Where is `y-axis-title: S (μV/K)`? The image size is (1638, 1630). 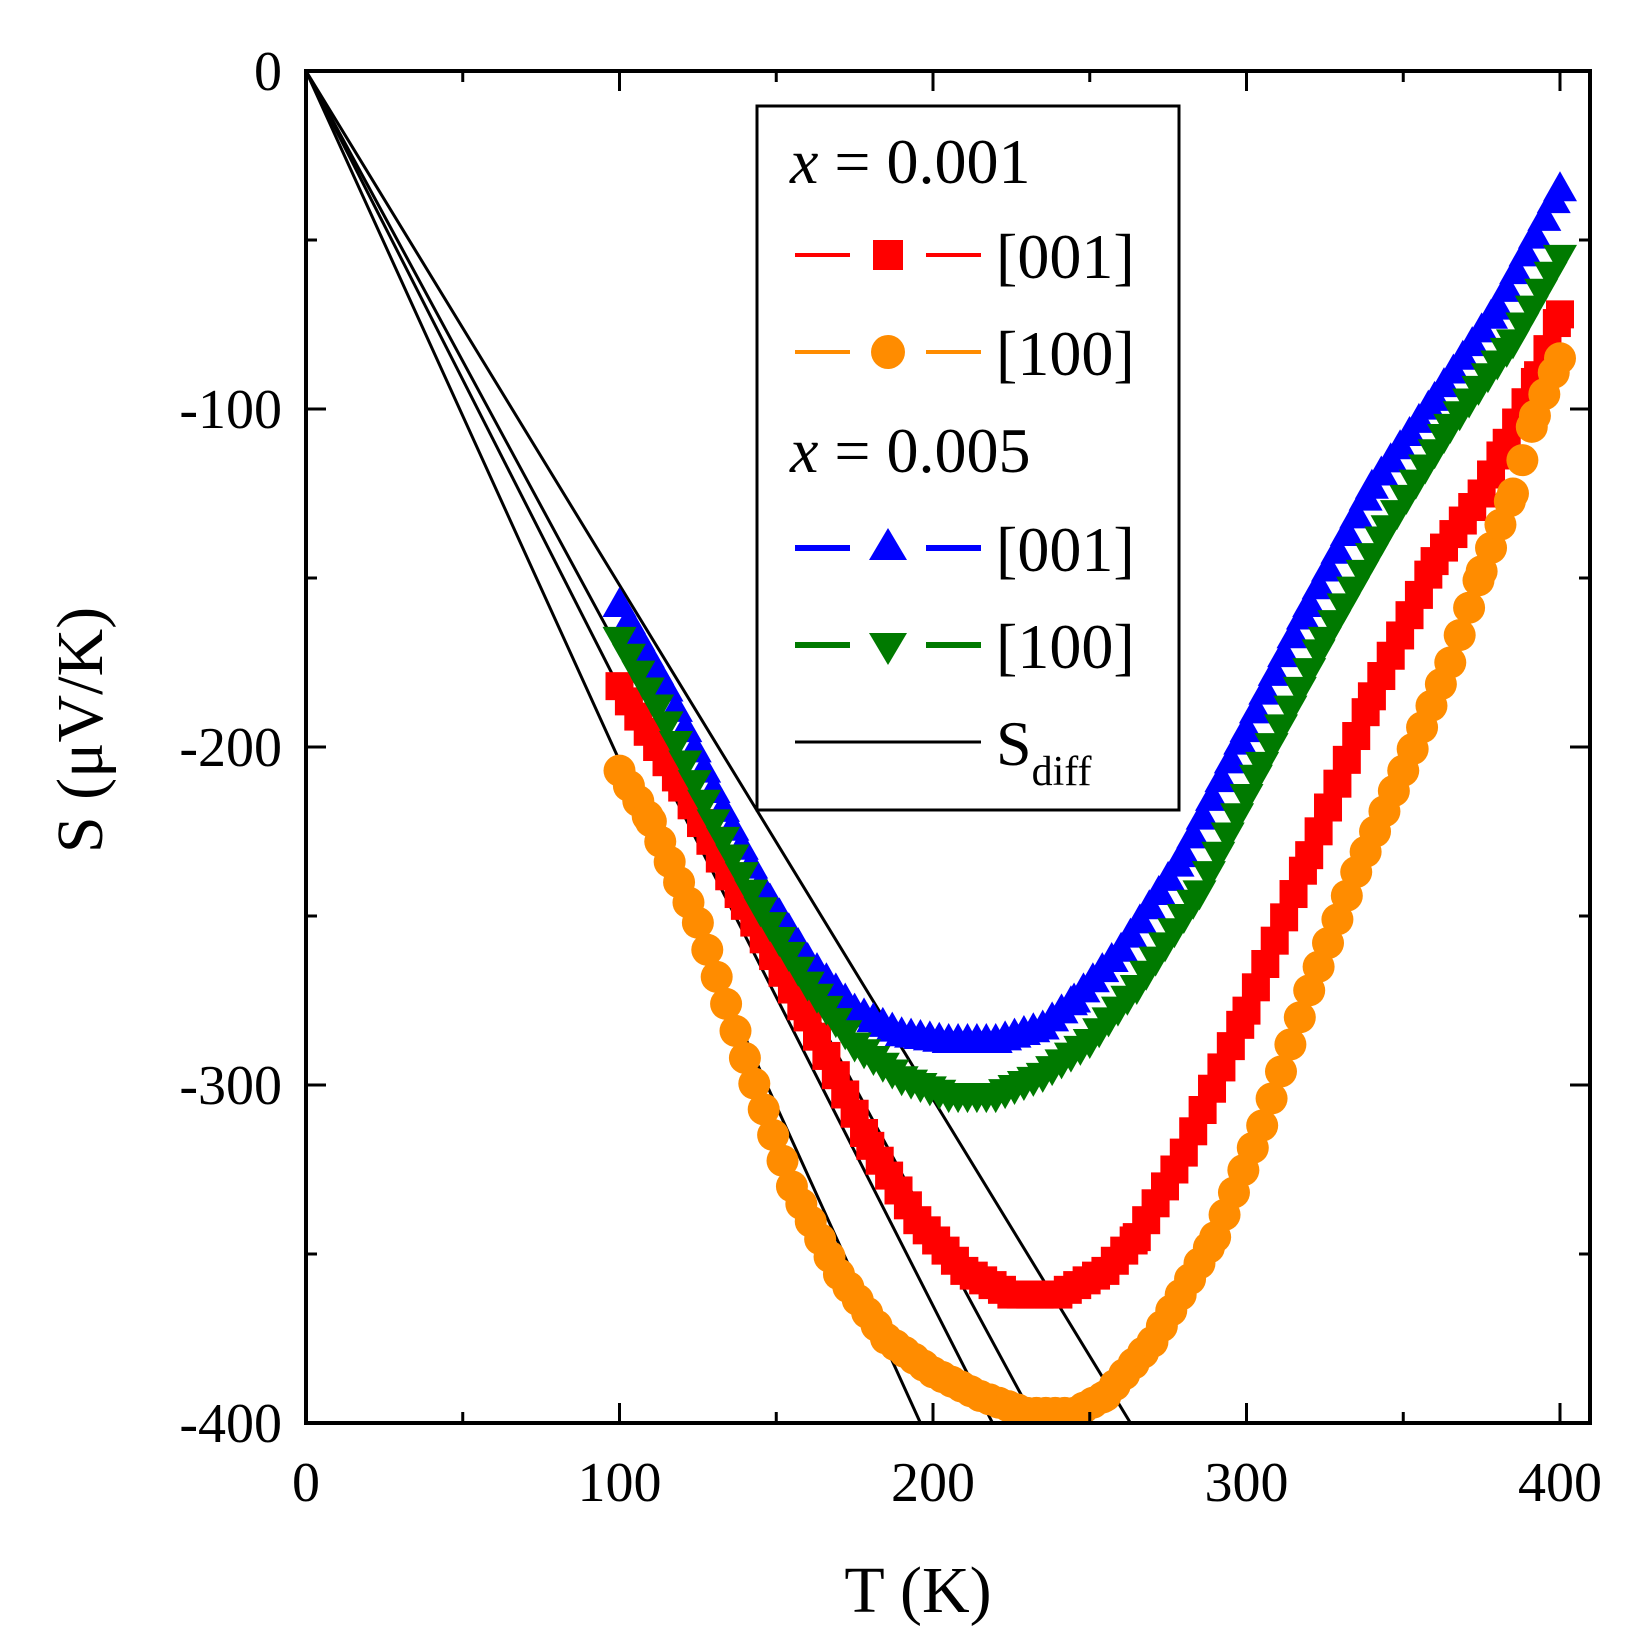 y-axis-title: S (μV/K) is located at coordinates (80, 730).